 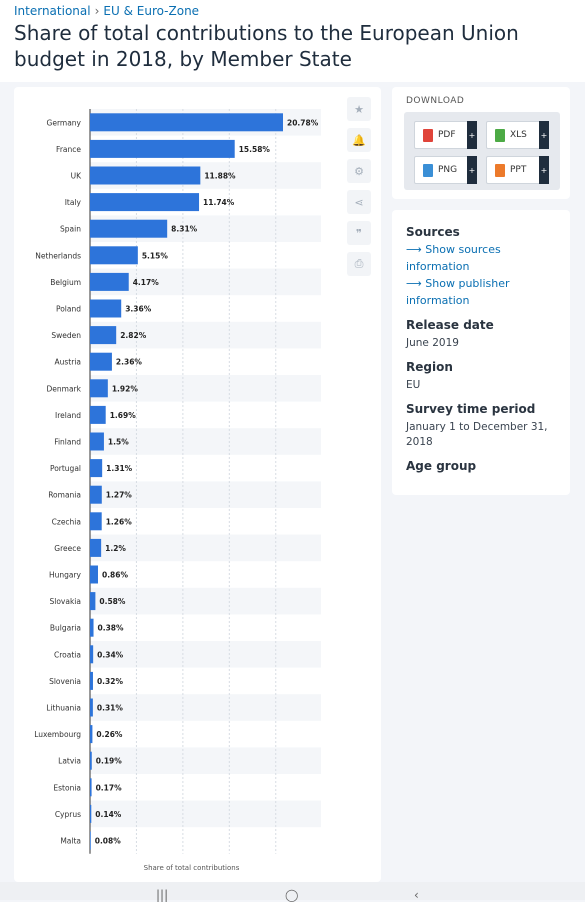 What do you see at coordinates (66, 335) in the screenshot?
I see `category-label: Sweden` at bounding box center [66, 335].